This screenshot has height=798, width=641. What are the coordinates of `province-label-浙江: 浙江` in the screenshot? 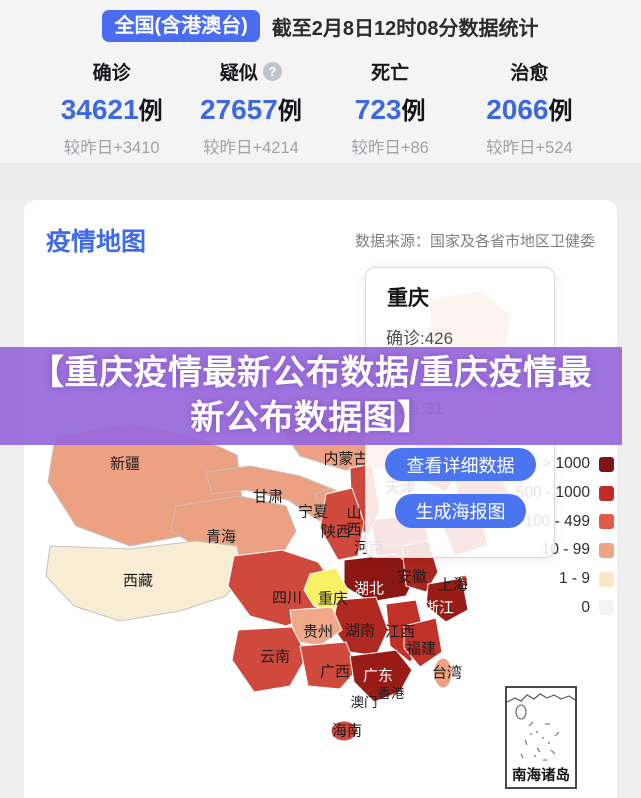 It's located at (439, 608).